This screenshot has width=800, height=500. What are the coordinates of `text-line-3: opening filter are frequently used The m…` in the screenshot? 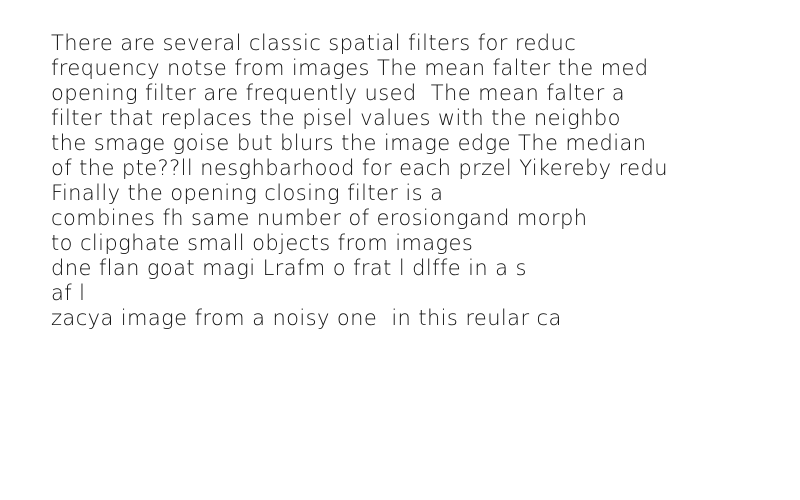 It's located at (338, 93).